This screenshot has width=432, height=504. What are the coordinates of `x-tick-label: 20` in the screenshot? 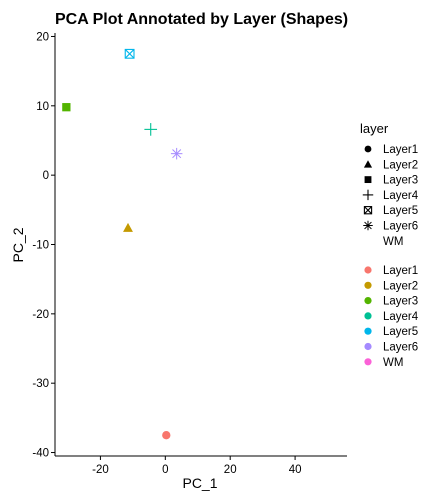 It's located at (230, 470).